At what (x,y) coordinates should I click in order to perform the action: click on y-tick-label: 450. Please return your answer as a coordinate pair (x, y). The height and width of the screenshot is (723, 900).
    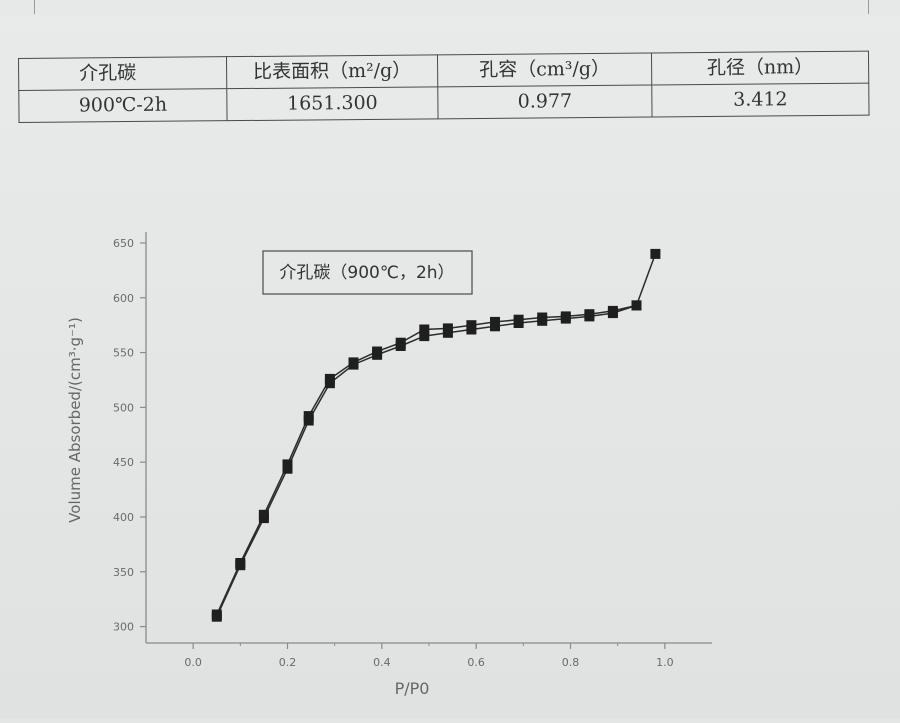
    Looking at the image, I should click on (123, 462).